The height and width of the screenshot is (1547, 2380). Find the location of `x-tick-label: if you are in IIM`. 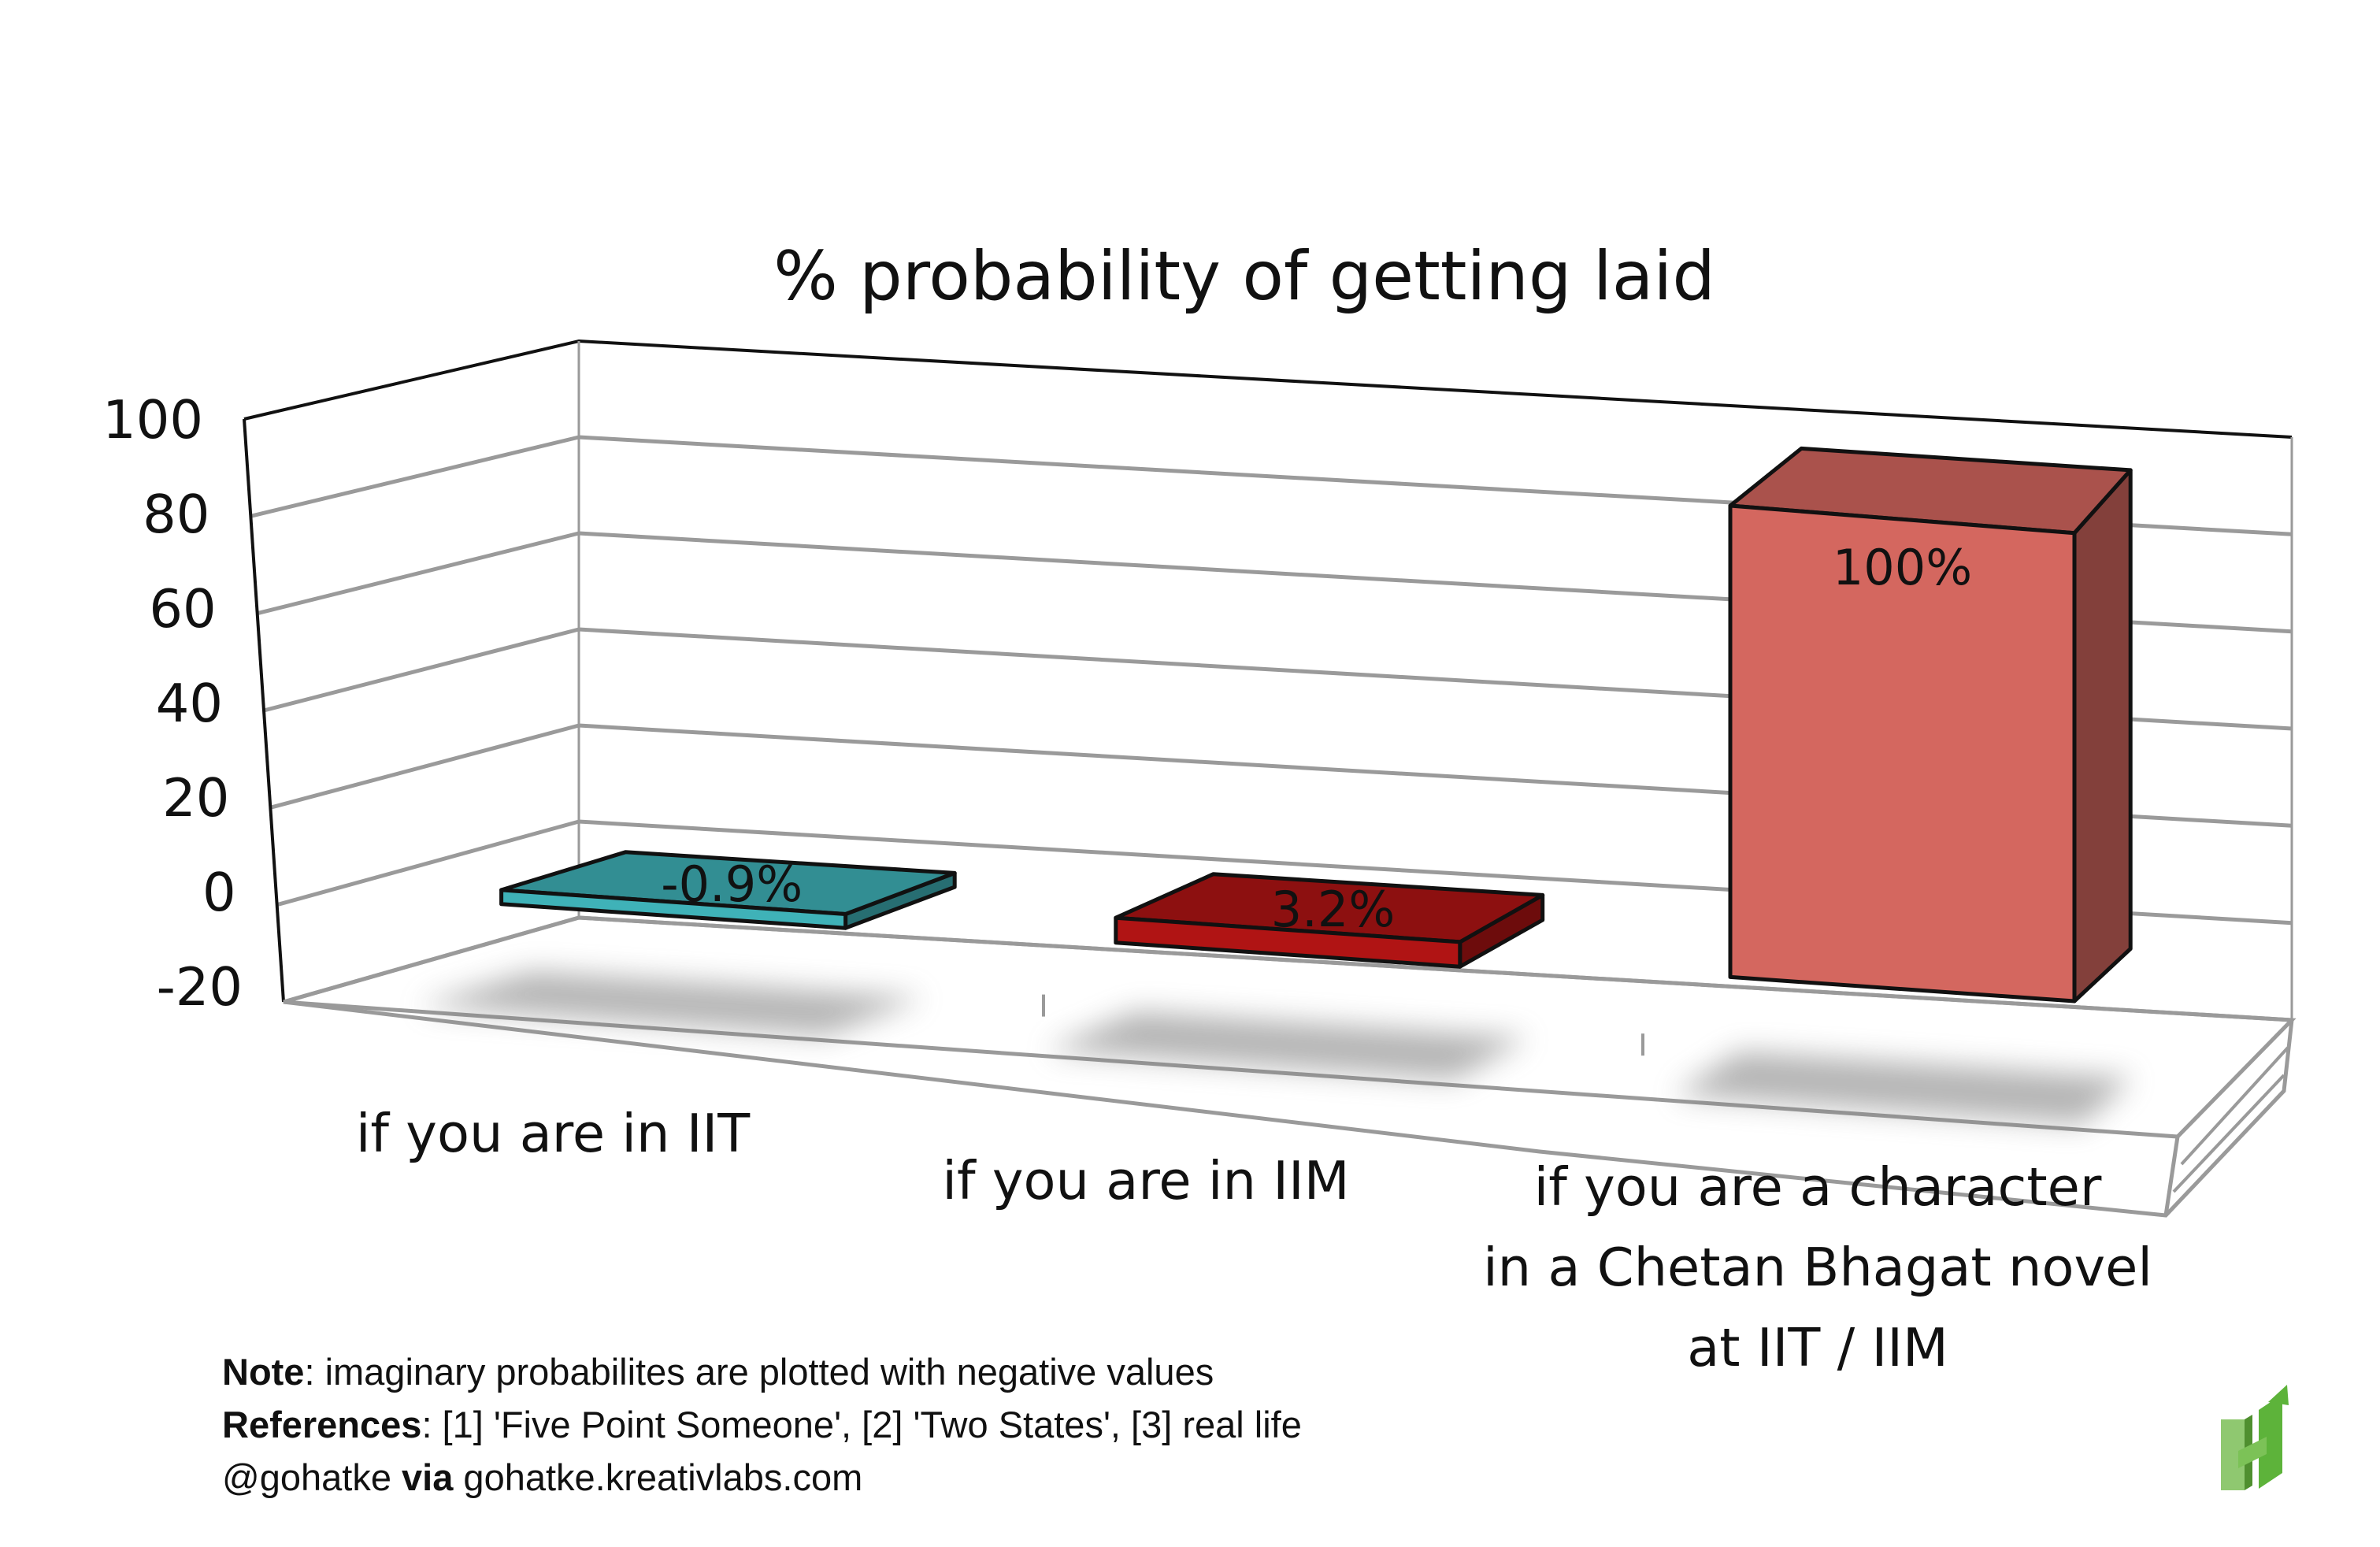

x-tick-label: if you are in IIM is located at coordinates (1145, 1180).